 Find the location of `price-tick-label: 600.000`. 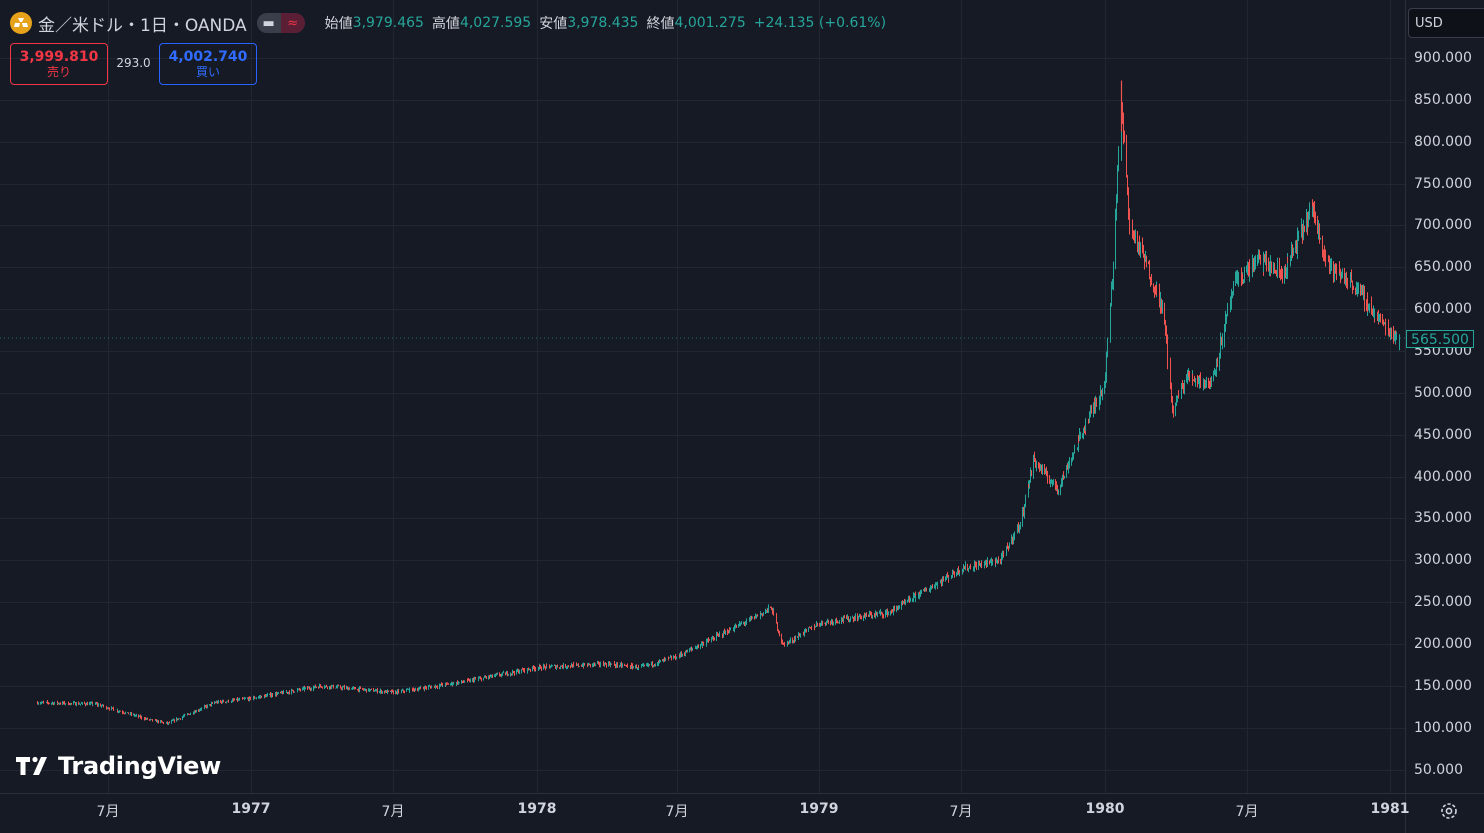

price-tick-label: 600.000 is located at coordinates (1443, 309).